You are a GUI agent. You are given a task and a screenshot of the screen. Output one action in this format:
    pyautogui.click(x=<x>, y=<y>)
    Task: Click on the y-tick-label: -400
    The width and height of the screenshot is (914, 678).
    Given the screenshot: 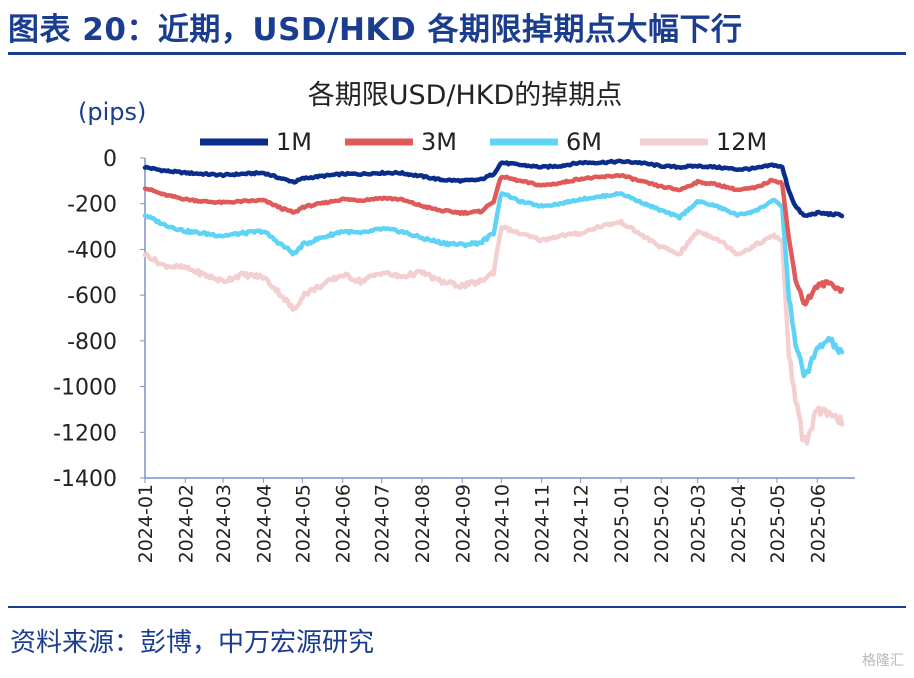 What is the action you would take?
    pyautogui.click(x=92, y=250)
    